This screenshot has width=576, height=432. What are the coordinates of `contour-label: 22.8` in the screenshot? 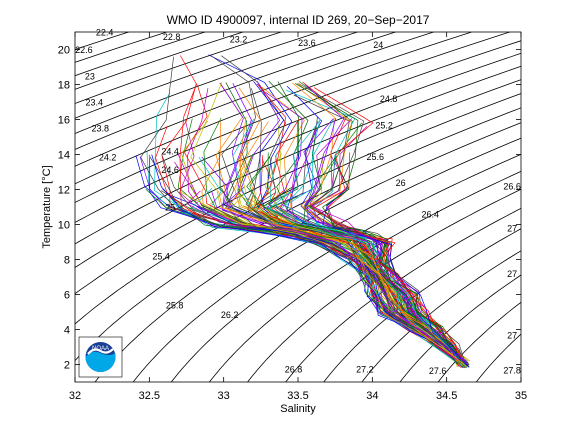 It's located at (172, 37).